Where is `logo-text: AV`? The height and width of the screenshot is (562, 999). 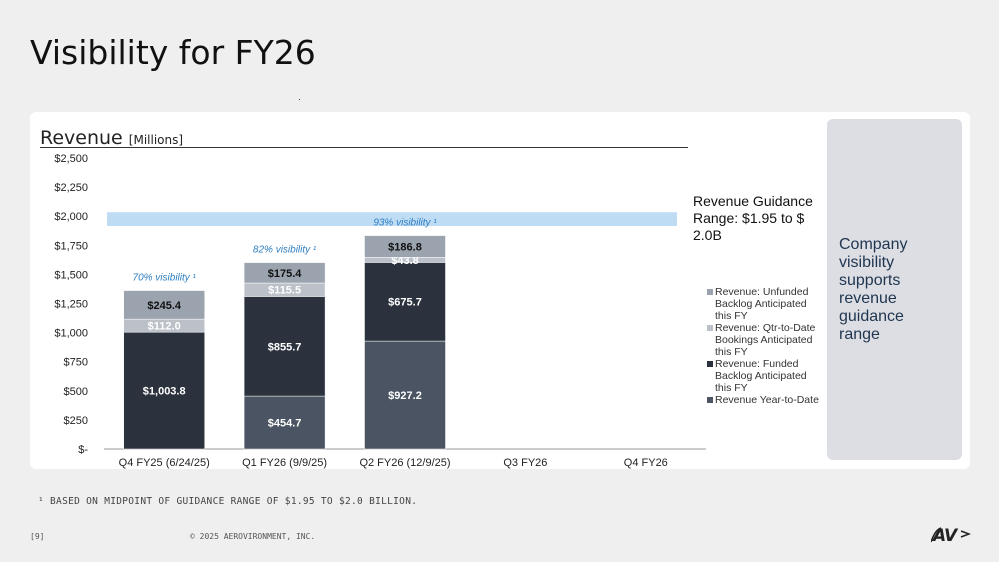 logo-text: AV is located at coordinates (945, 536).